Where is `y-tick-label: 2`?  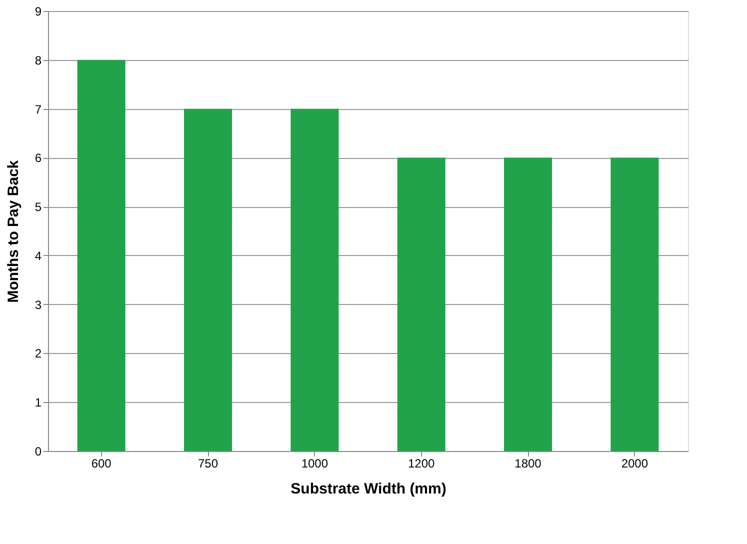
y-tick-label: 2 is located at coordinates (38, 353).